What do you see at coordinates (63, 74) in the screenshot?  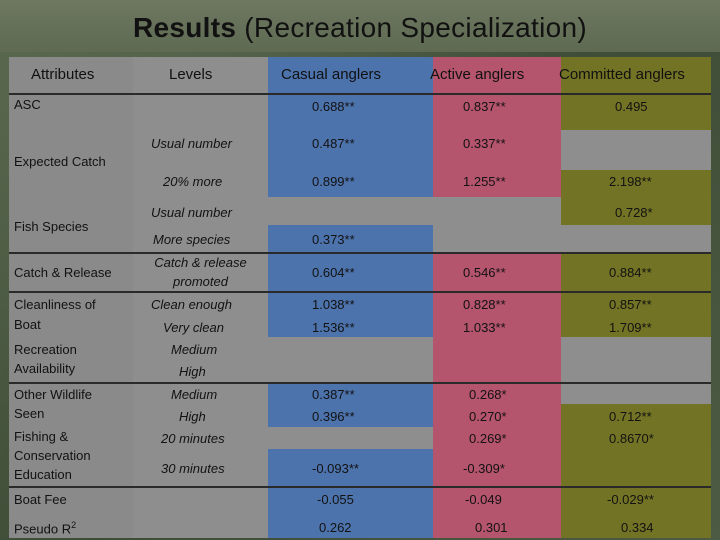 I see `header-attributes: Attributes` at bounding box center [63, 74].